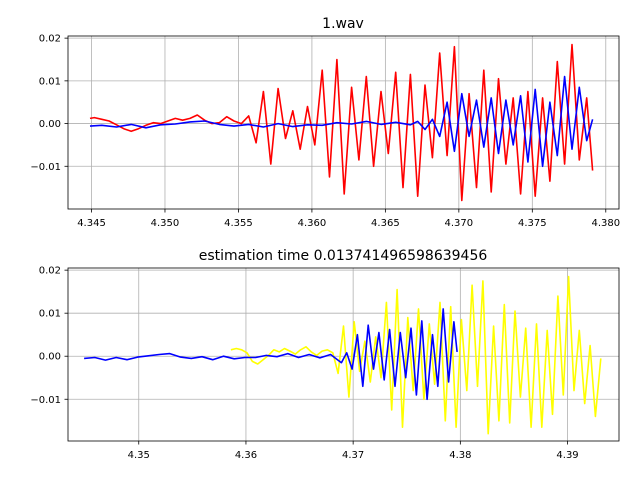 The height and width of the screenshot is (480, 640). I want to click on x-tick-label: 4.355, so click(238, 223).